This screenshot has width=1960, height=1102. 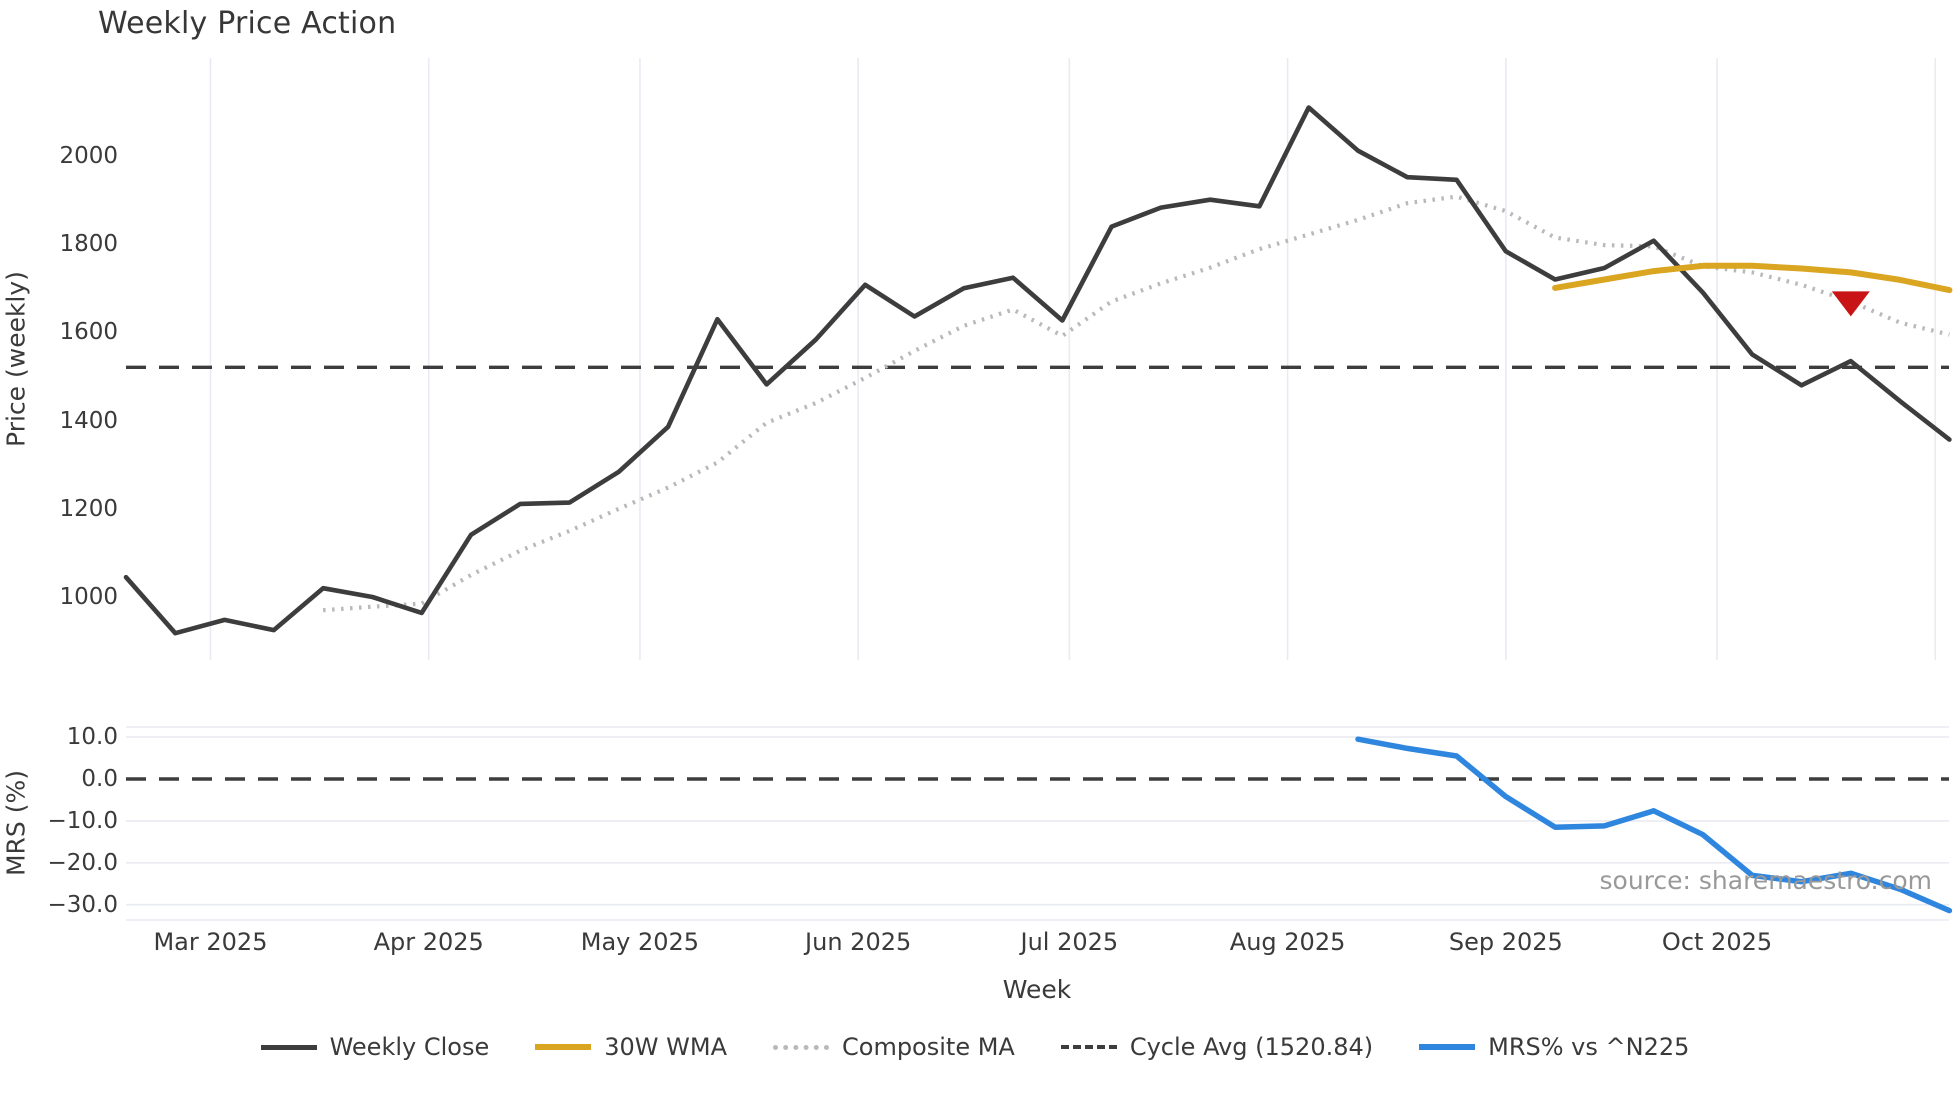 I want to click on x-tick-label: Jun 2025, so click(x=858, y=942).